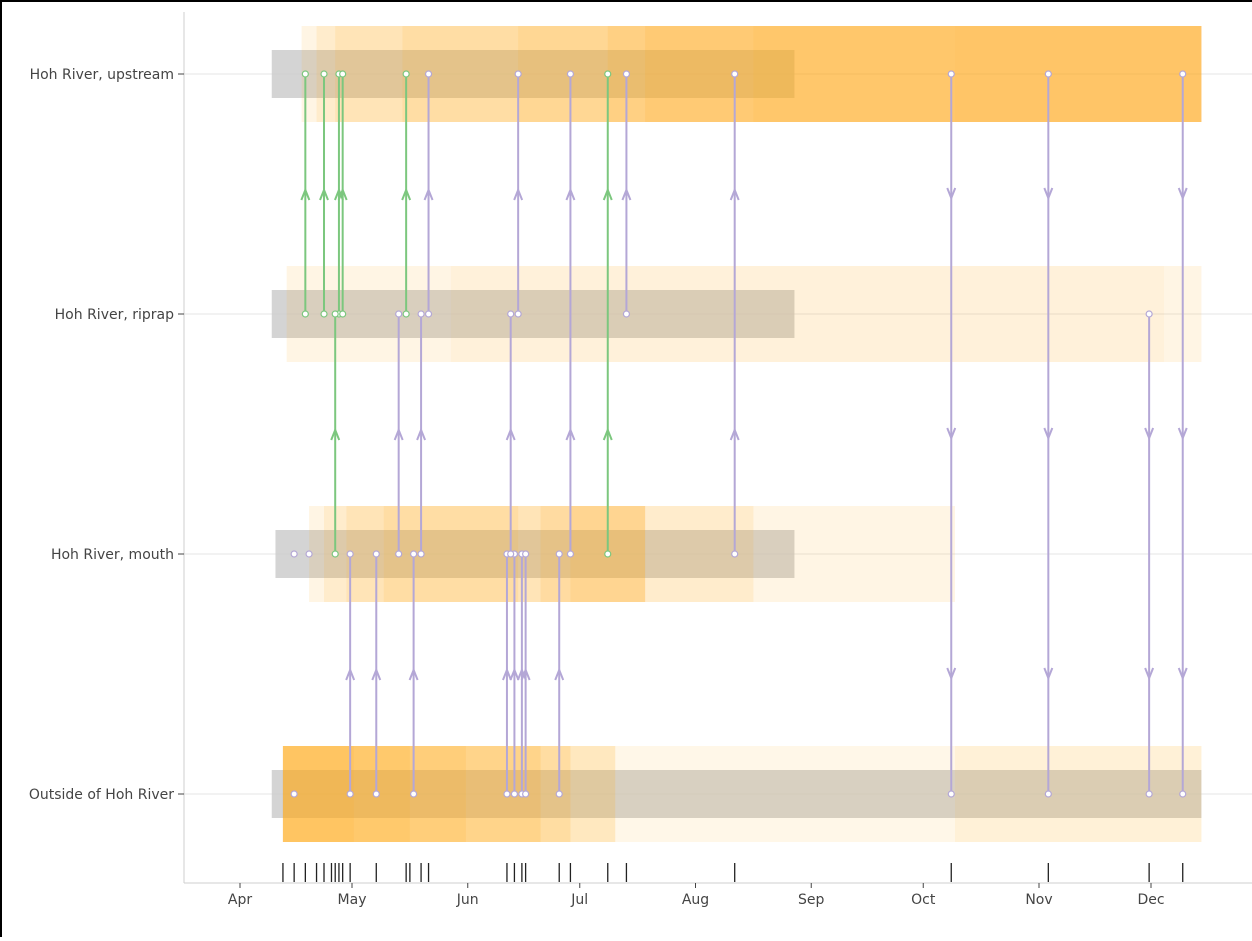  I want to click on y-tick-label-3: Outside of Hoh River, so click(101, 795).